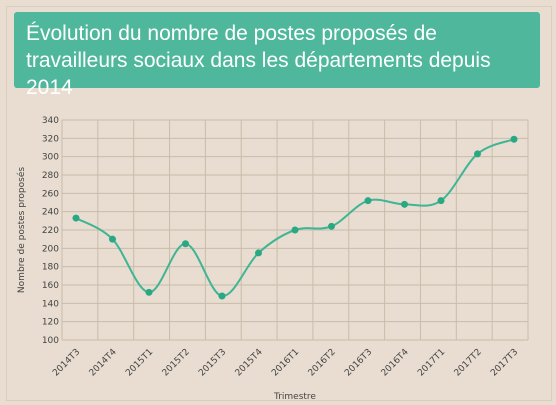 The image size is (556, 405). Describe the element at coordinates (139, 362) in the screenshot. I see `x-tick-label: 2015T1` at that location.